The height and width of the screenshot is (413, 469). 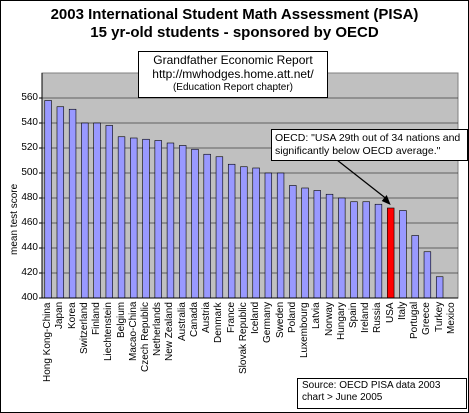 I want to click on source-line-1: Source: OECD PISA data 2003, so click(x=371, y=385).